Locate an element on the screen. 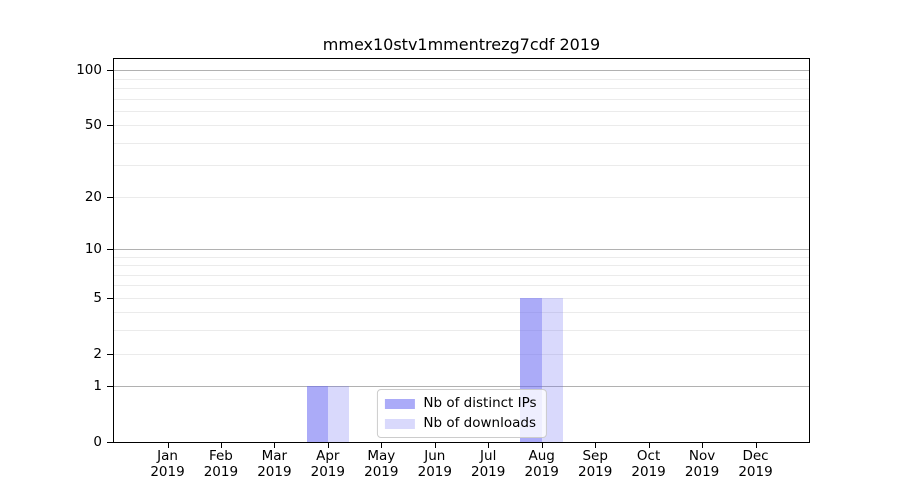 The height and width of the screenshot is (500, 900). x-tick-label: Jun 2019 is located at coordinates (434, 464).